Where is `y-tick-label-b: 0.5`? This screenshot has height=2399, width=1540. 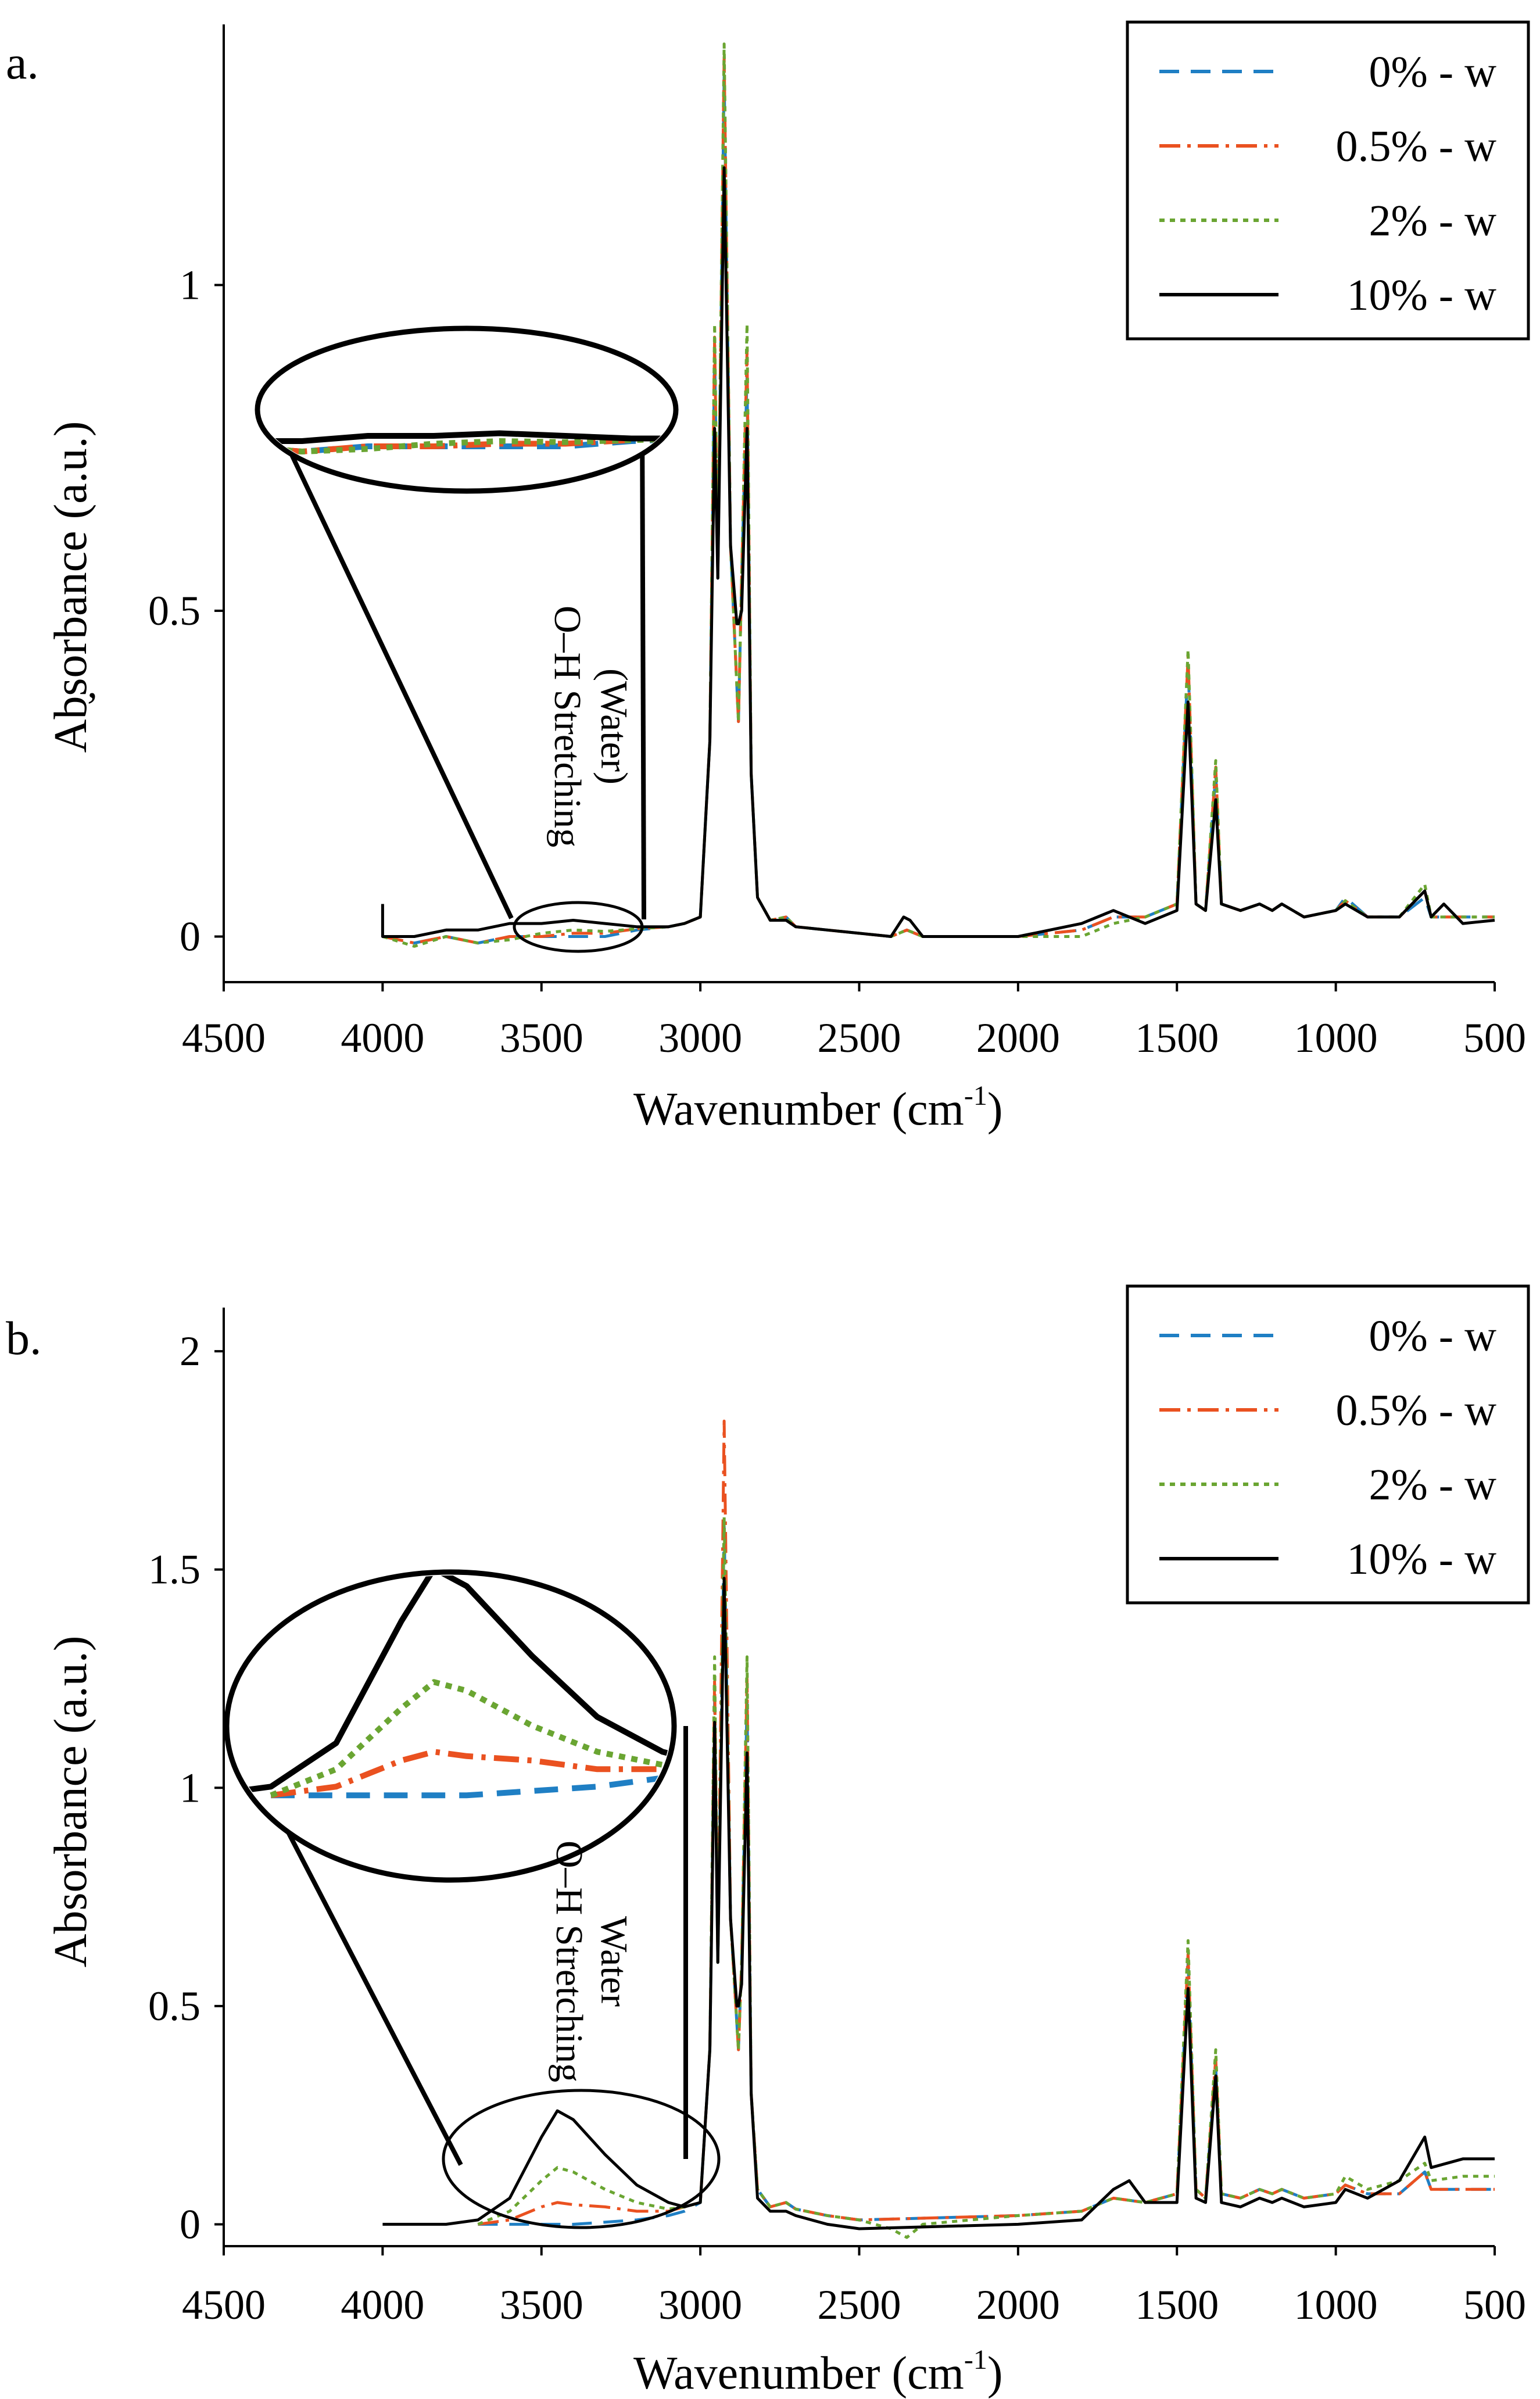
y-tick-label-b: 0.5 is located at coordinates (174, 2006).